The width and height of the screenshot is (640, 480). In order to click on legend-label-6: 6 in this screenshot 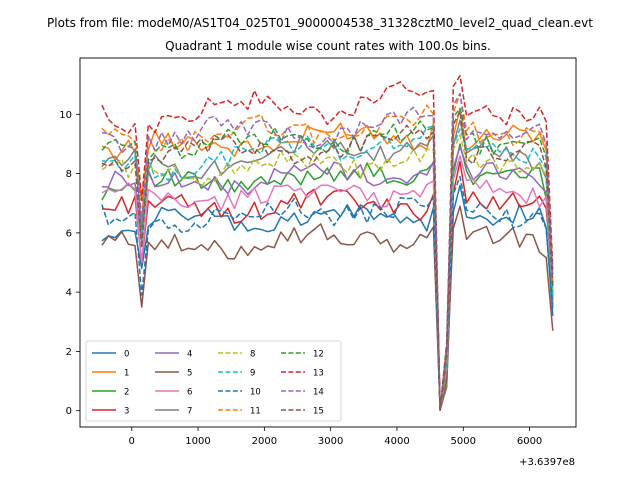, I will do `click(189, 393)`.